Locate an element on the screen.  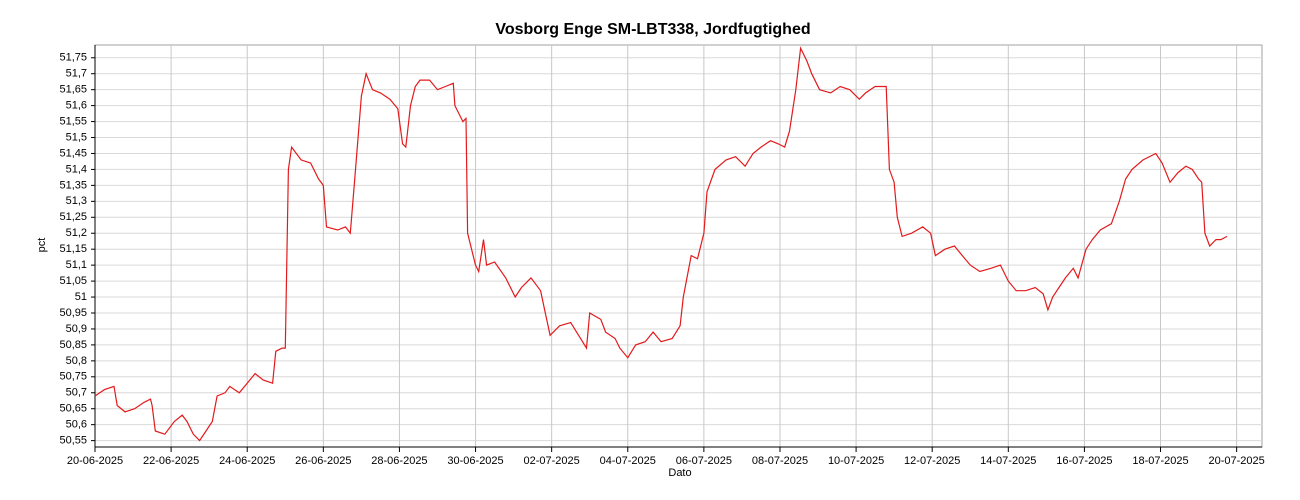
y-tick-label: 51,1 is located at coordinates (76, 265).